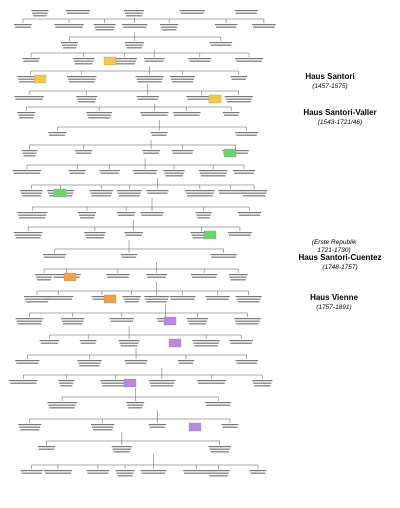 This screenshot has height=508, width=400. Describe the element at coordinates (110, 61) in the screenshot. I see `highlighted-person` at that location.